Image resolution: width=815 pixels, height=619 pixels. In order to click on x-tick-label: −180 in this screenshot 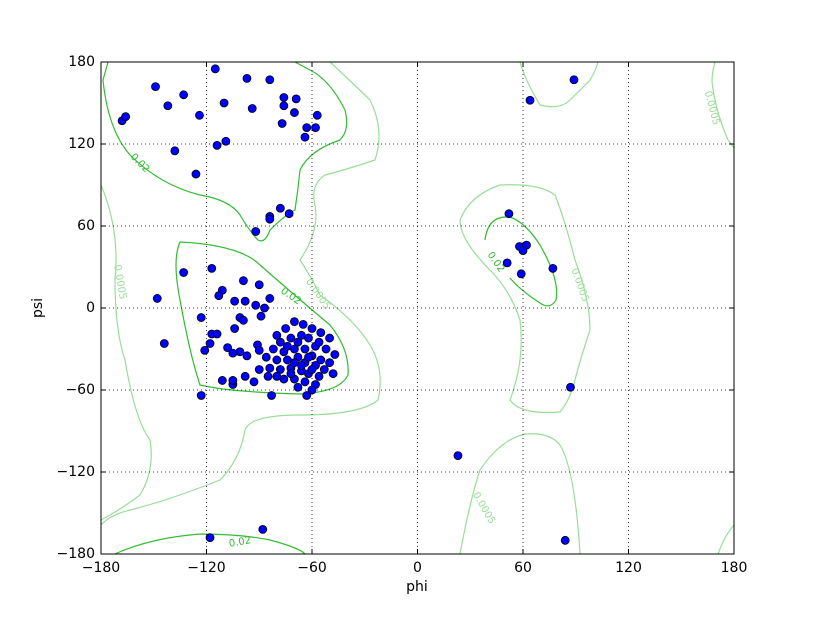, I will do `click(101, 568)`.